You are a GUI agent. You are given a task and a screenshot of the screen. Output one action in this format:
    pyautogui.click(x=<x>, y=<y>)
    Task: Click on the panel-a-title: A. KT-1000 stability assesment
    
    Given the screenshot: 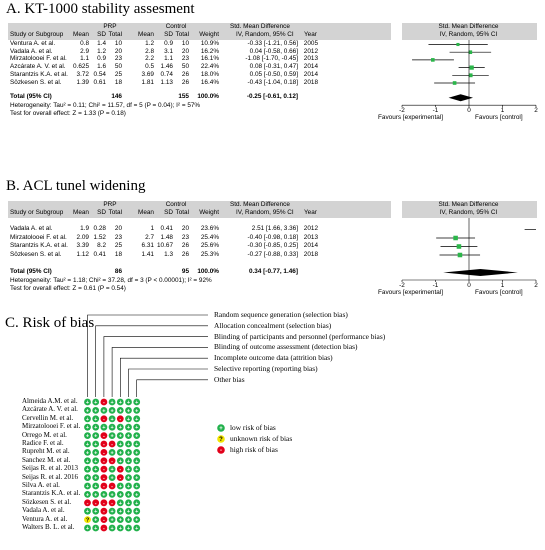 What is the action you would take?
    pyautogui.click(x=100, y=9)
    